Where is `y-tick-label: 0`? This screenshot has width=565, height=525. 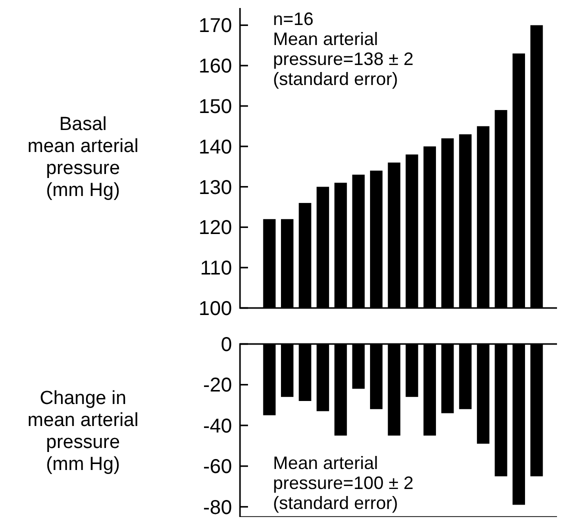 y-tick-label: 0 is located at coordinates (226, 345).